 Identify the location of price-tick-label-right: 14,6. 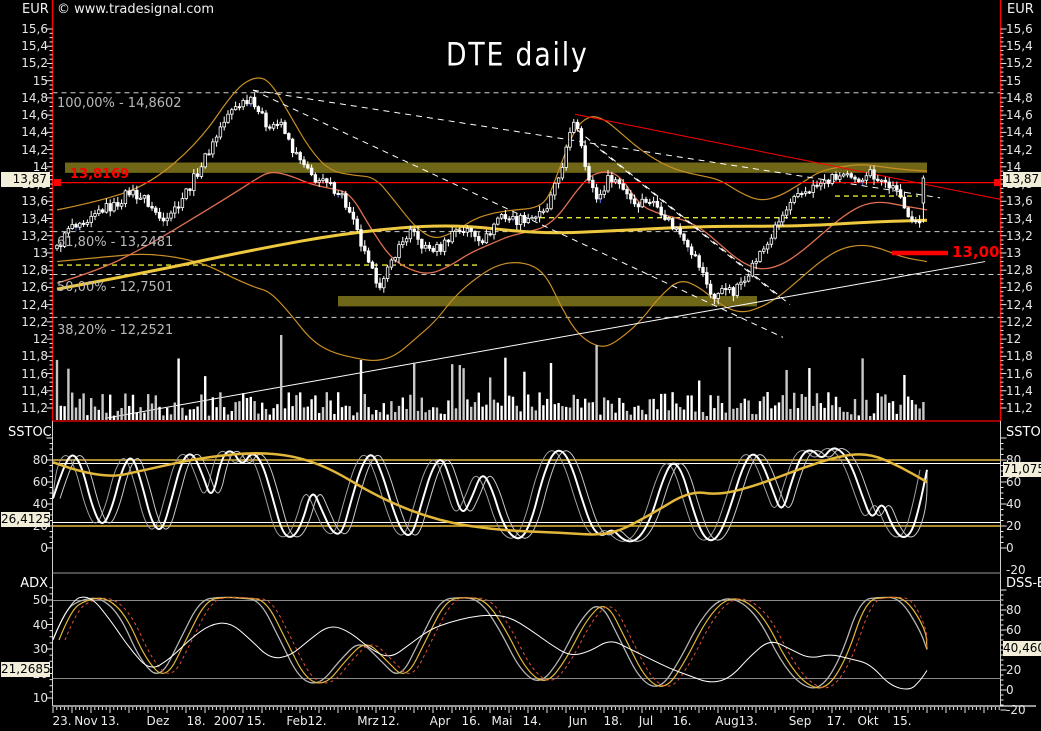
(1019, 115).